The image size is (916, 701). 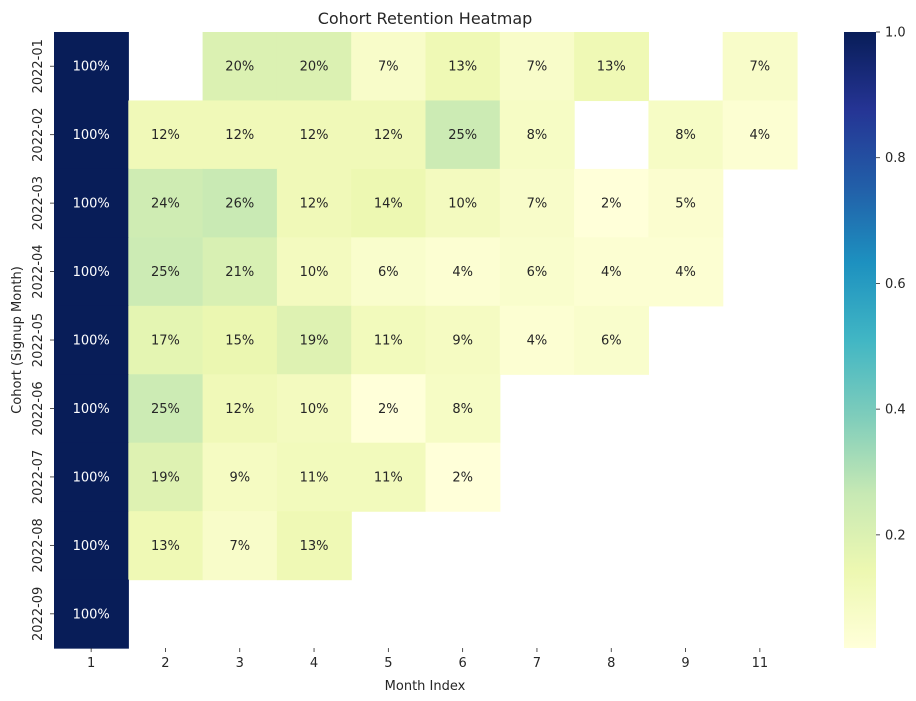 I want to click on colorbar: 0.2 0.4 0.6 0.8 1.0, so click(x=875, y=337).